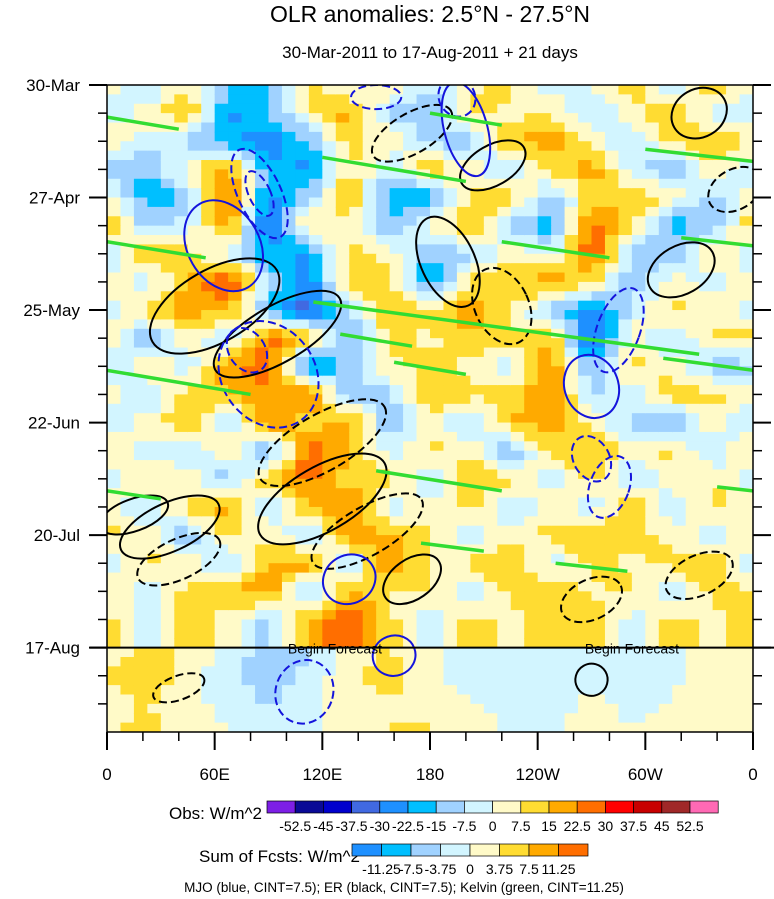 Image resolution: width=774 pixels, height=899 pixels. What do you see at coordinates (53, 85) in the screenshot?
I see `y-tick-label: 30-Mar` at bounding box center [53, 85].